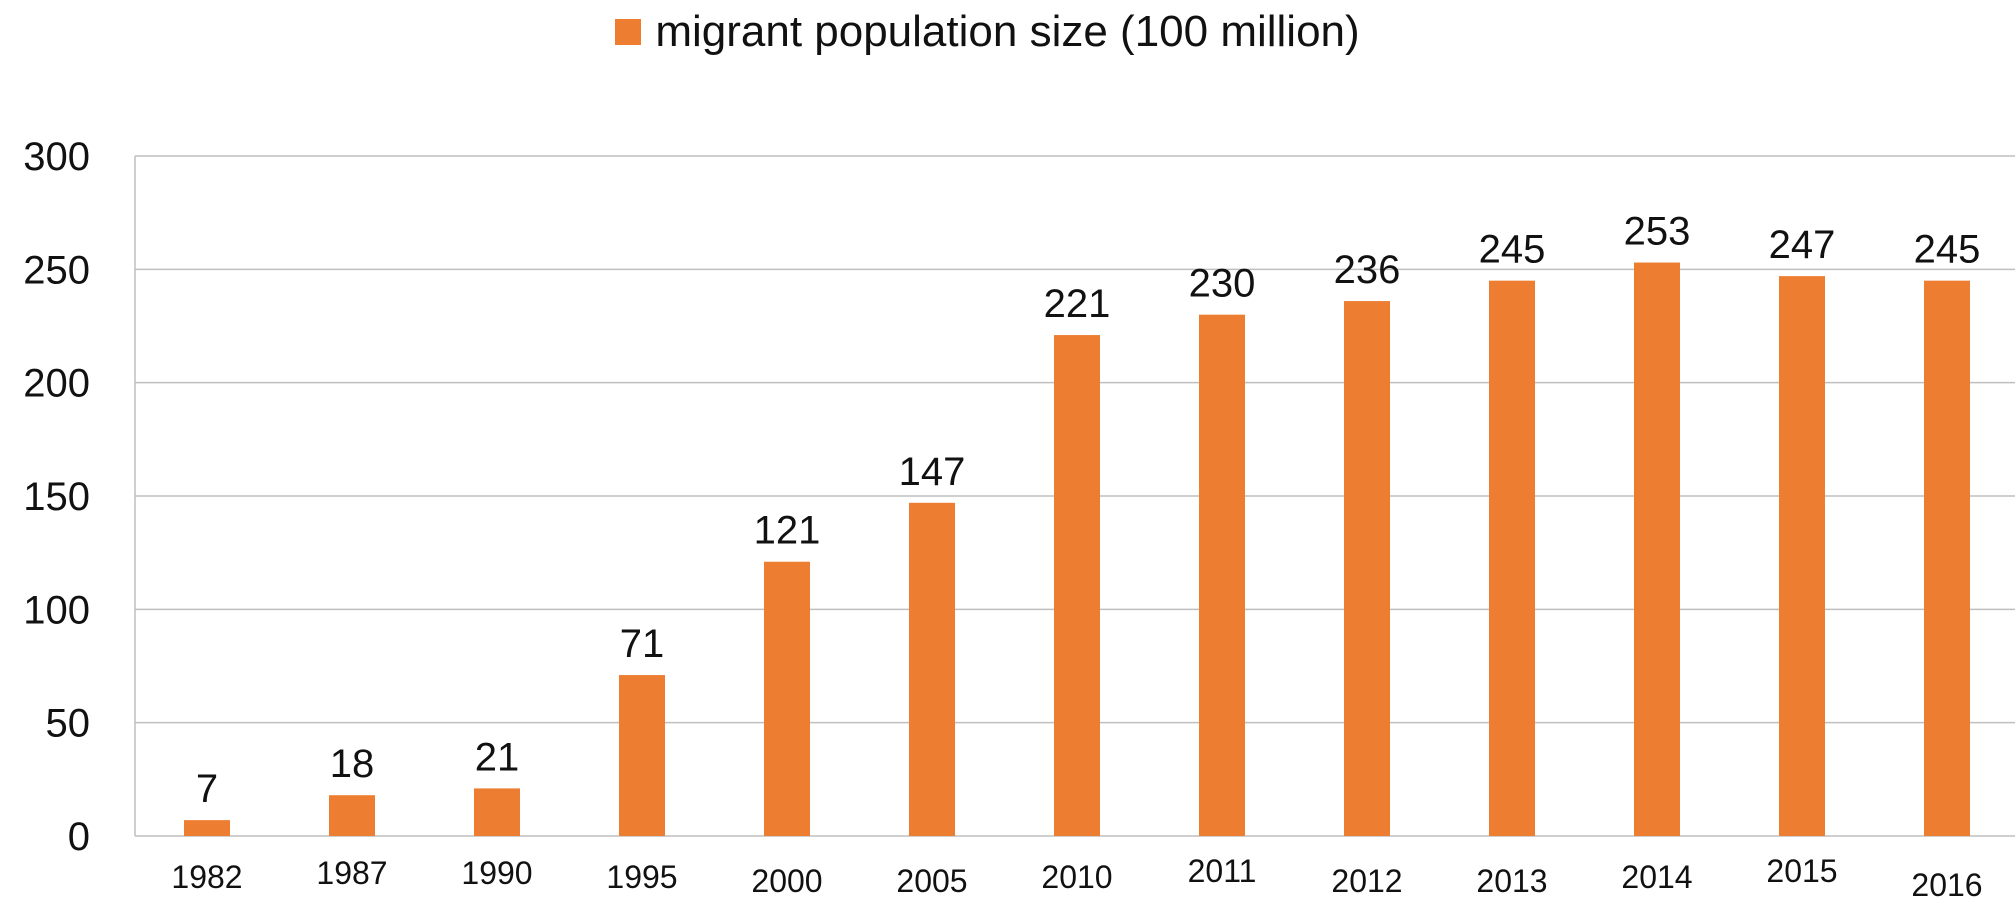  I want to click on data-label: 121, so click(787, 531).